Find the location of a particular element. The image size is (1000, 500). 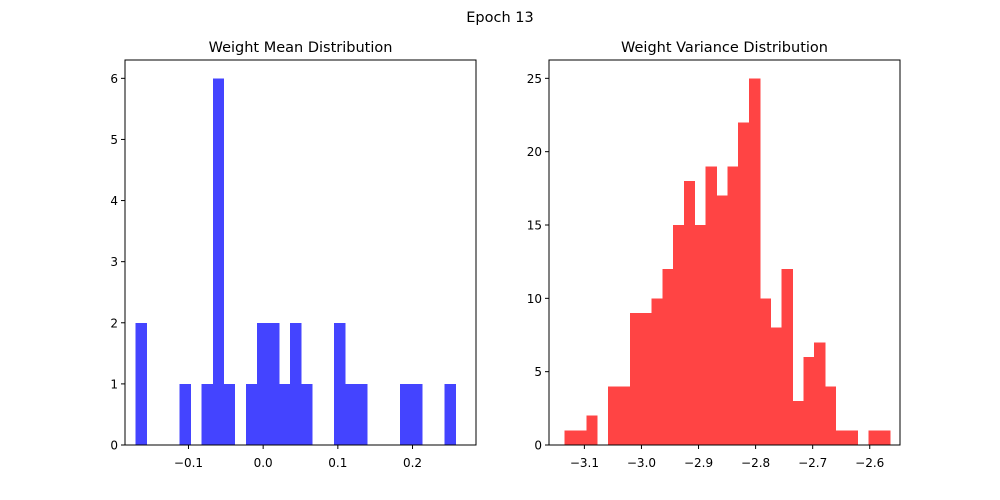

y-tick-label: 2 is located at coordinates (114, 323).